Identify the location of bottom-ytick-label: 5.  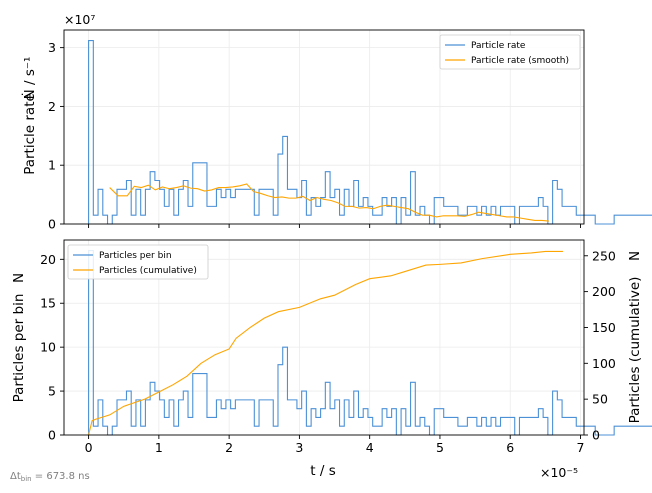
(52, 391).